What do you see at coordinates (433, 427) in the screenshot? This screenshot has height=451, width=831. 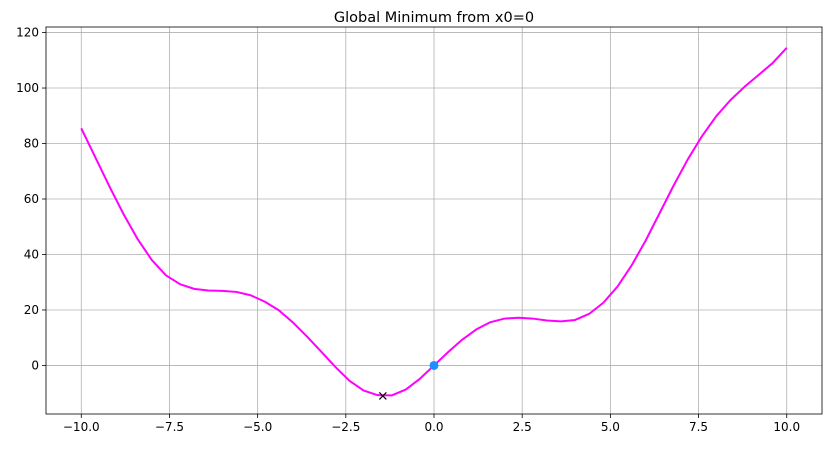 I see `x-tick-label: 0.0` at bounding box center [433, 427].